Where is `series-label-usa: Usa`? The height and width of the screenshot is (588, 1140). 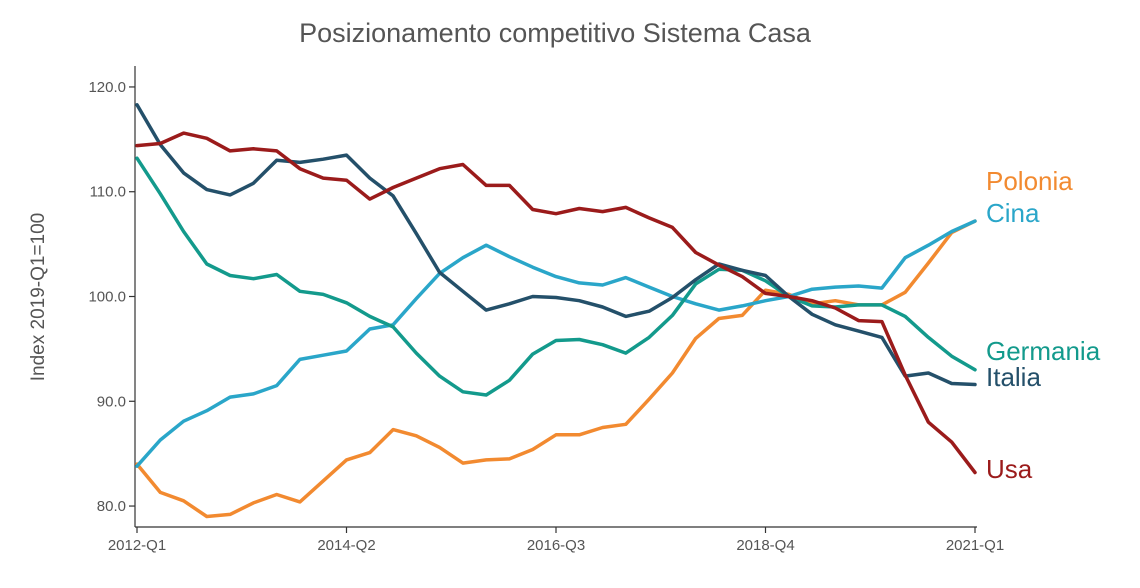 series-label-usa: Usa is located at coordinates (1009, 469).